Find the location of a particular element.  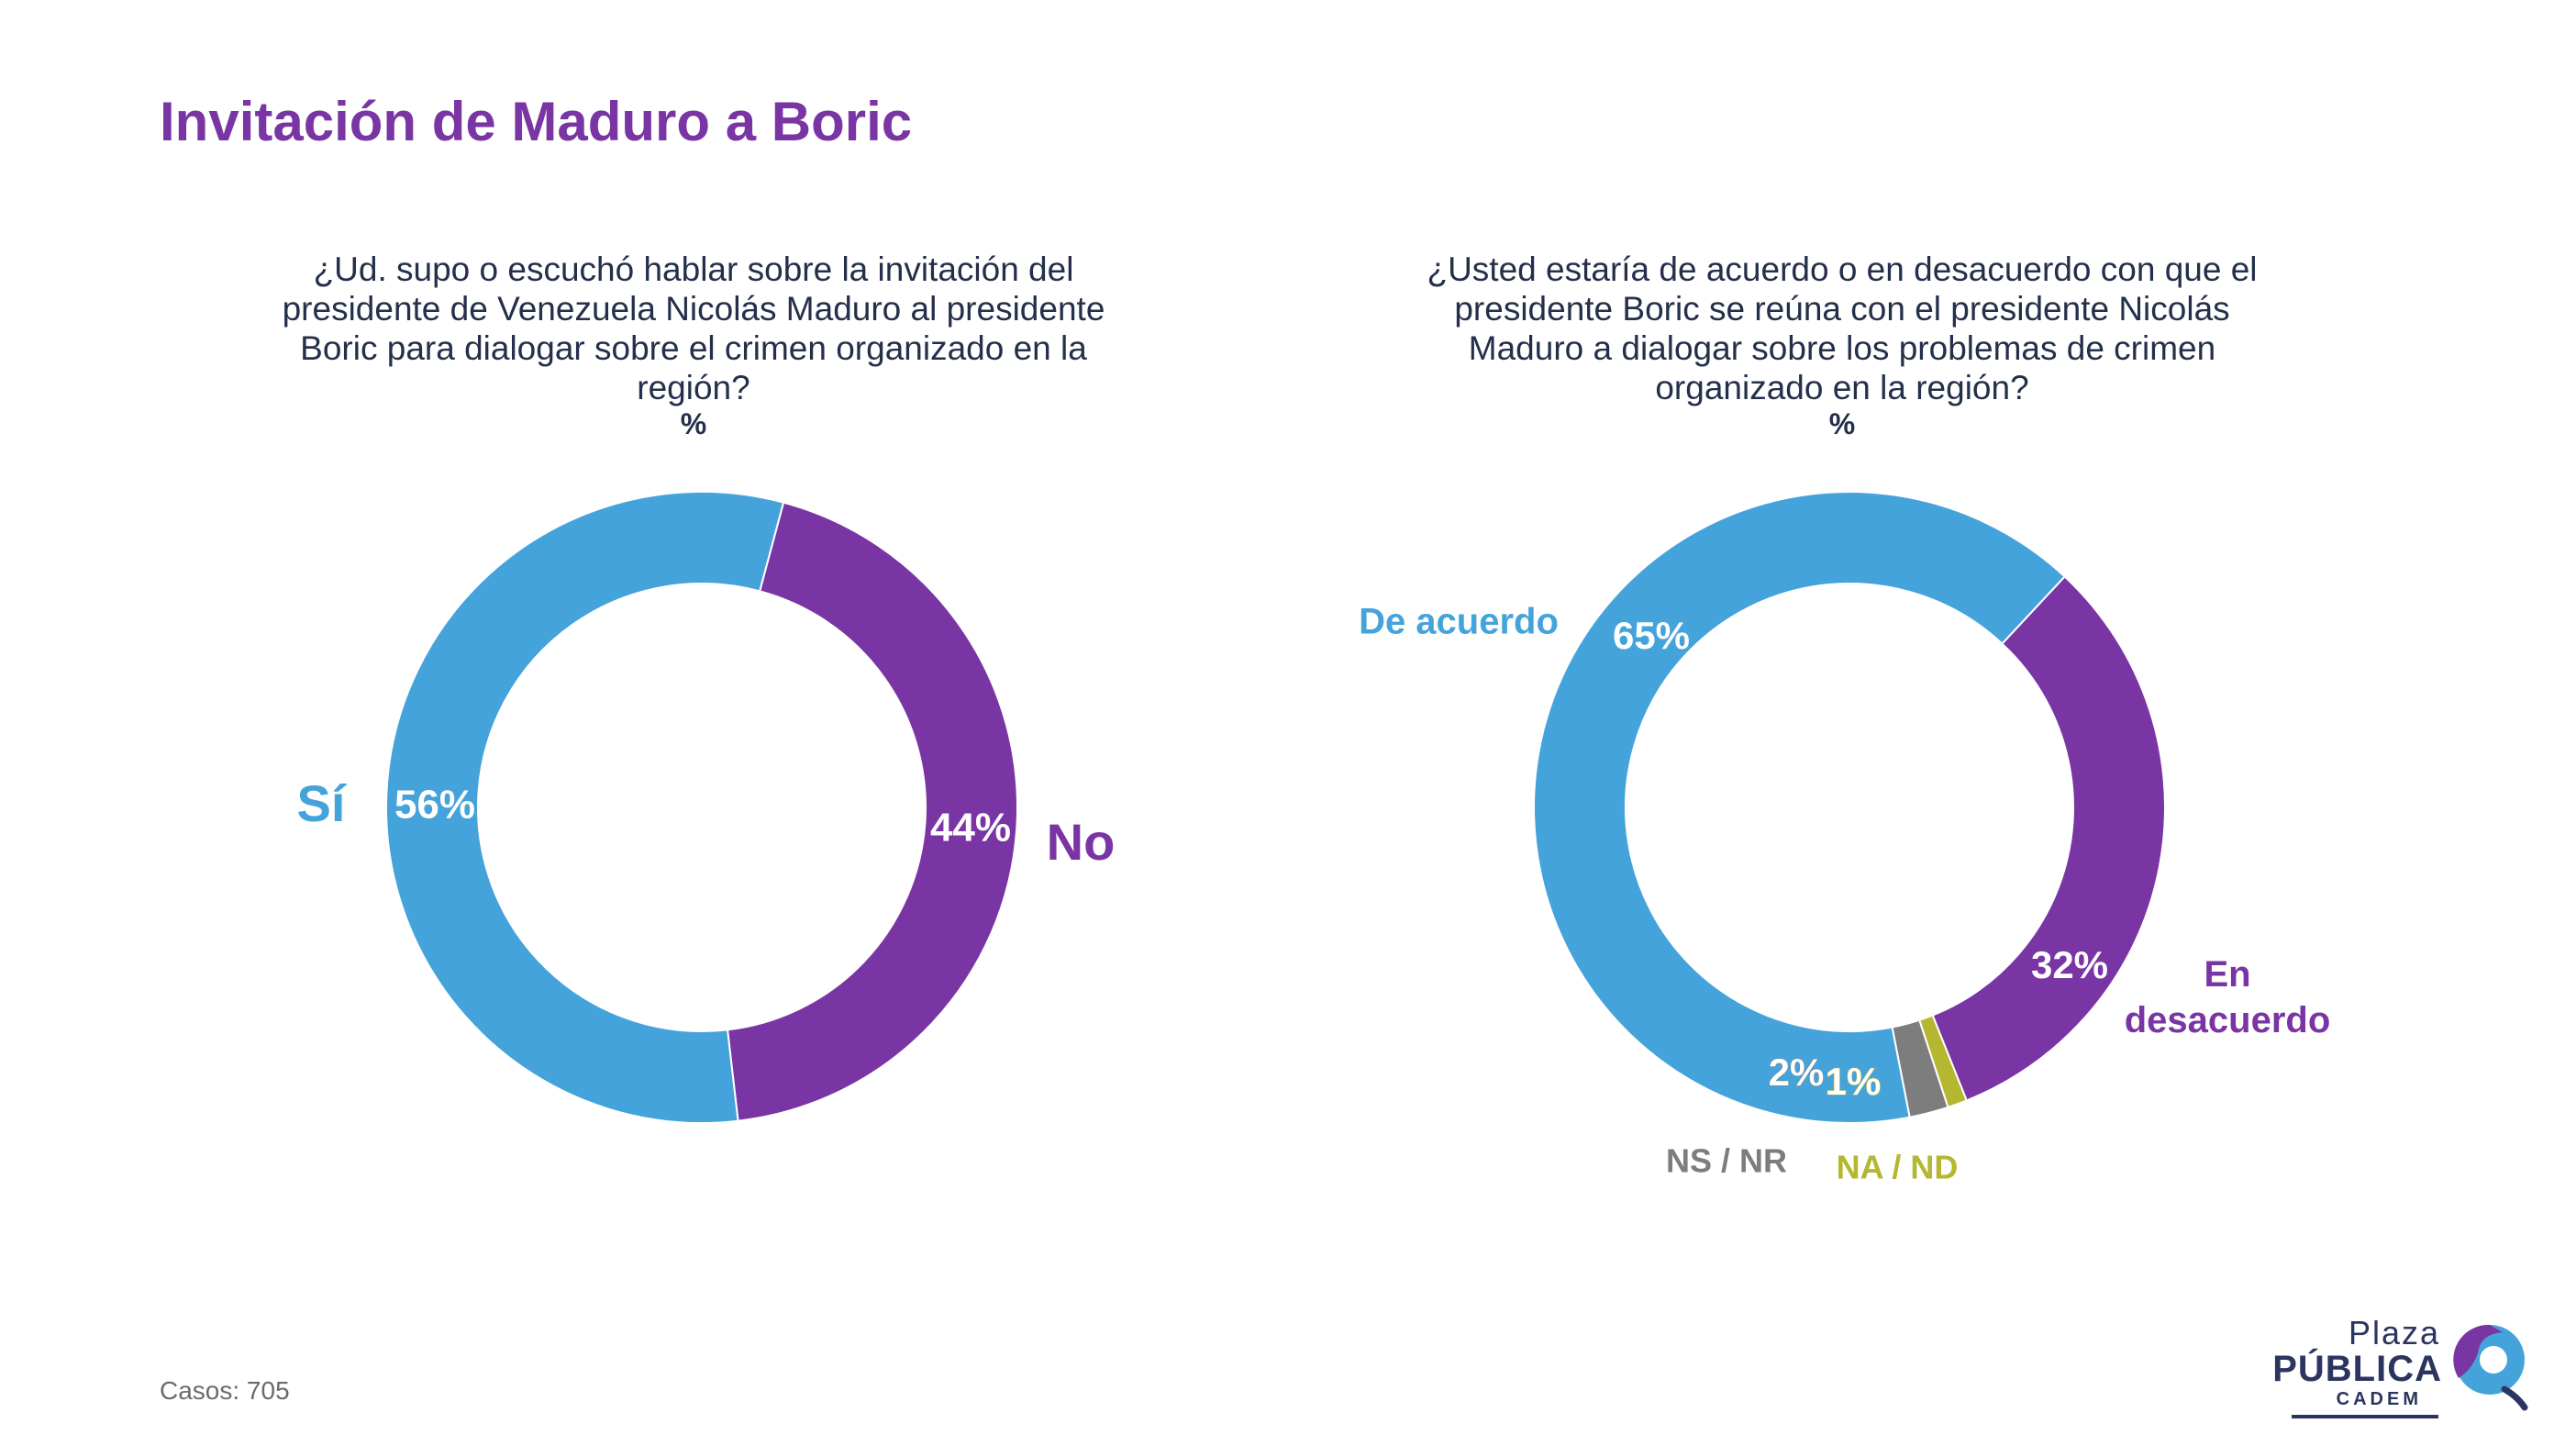

chart2-data-label-ns-nr: 2% is located at coordinates (1797, 1072).